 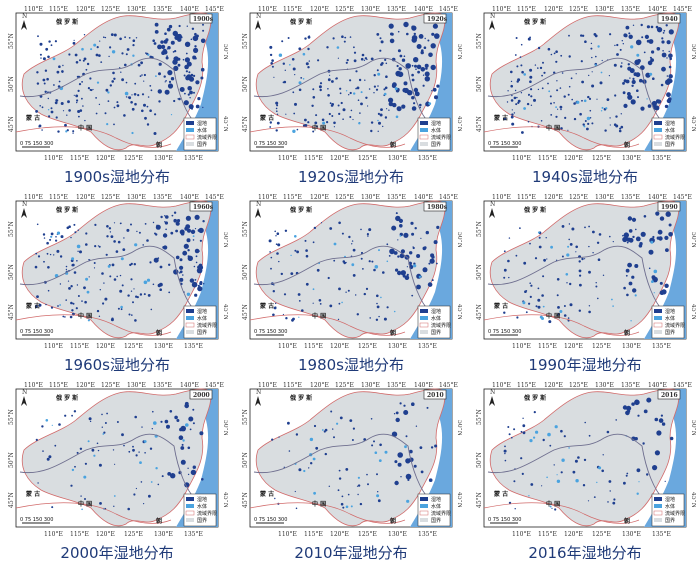 I want to click on latitude-tick-label: 50°N, so click(x=11, y=460).